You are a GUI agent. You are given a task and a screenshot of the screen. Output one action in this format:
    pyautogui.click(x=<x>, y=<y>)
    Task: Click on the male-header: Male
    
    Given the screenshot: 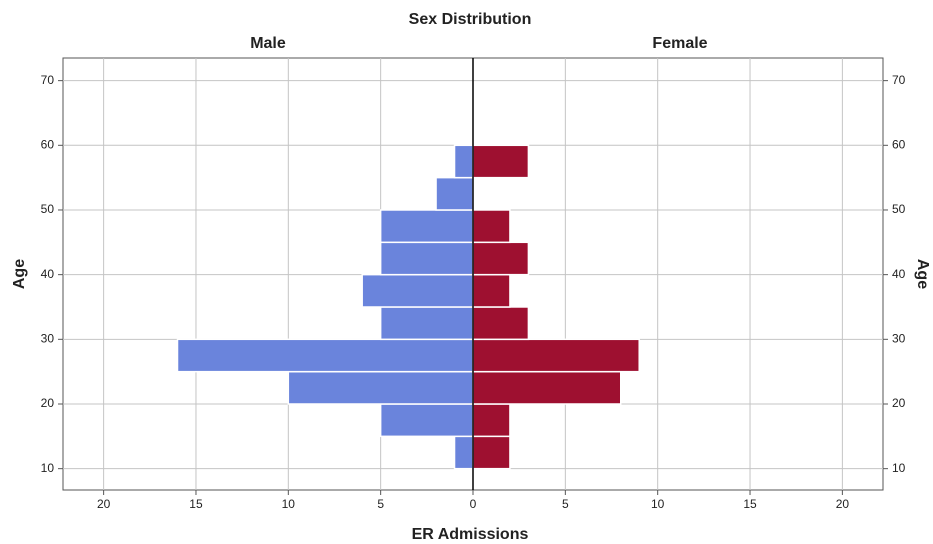 What is the action you would take?
    pyautogui.click(x=268, y=43)
    